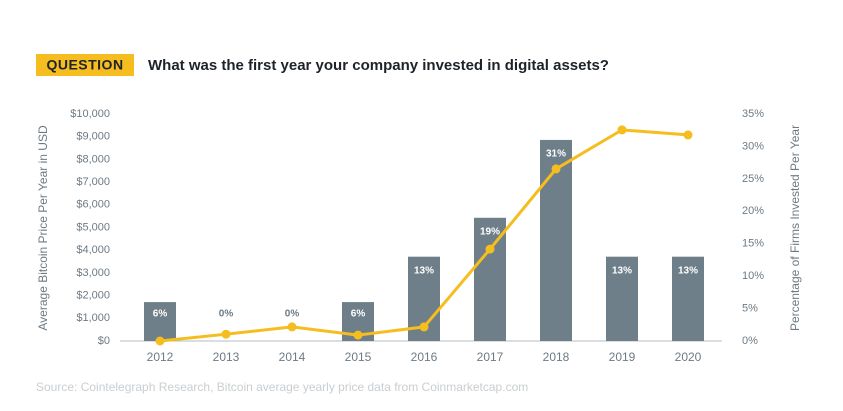 This screenshot has height=411, width=843. I want to click on x-tick-label: 2015, so click(358, 357).